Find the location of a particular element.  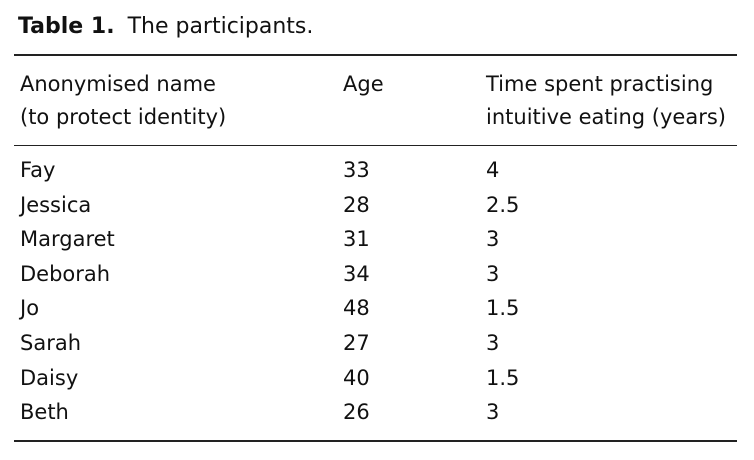

cell: 4 is located at coordinates (493, 170).